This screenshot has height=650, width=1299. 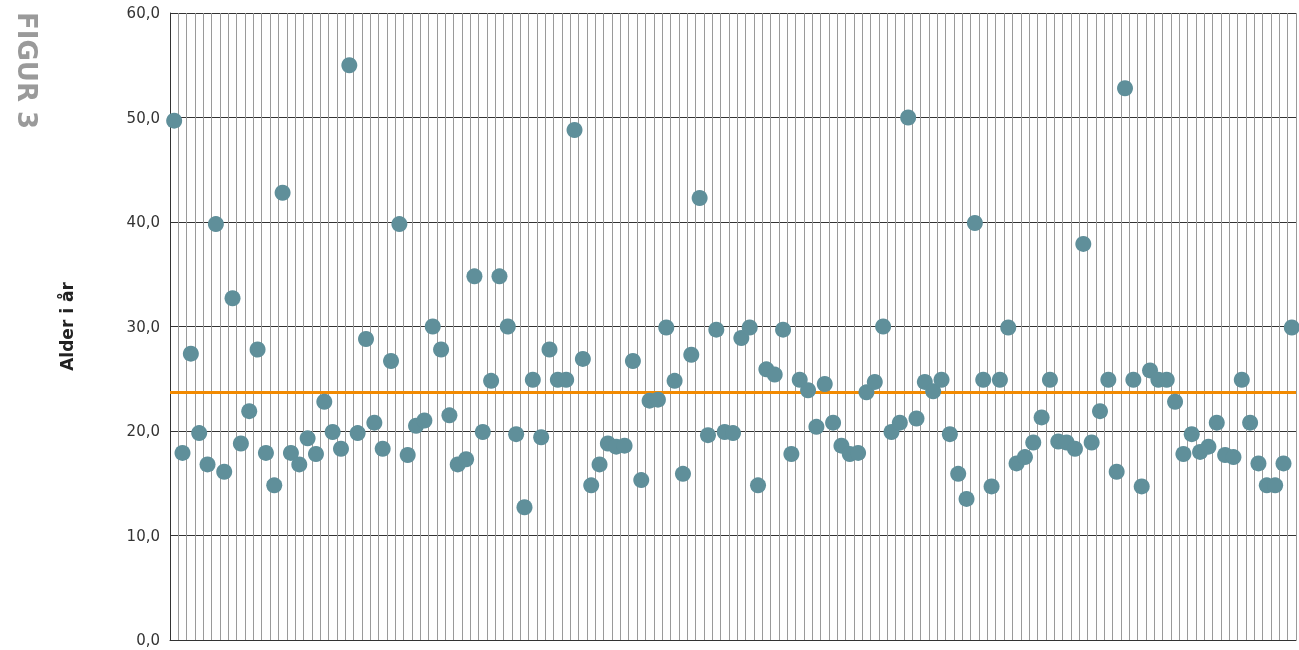 What do you see at coordinates (143, 222) in the screenshot?
I see `y-tick-label: 40,0` at bounding box center [143, 222].